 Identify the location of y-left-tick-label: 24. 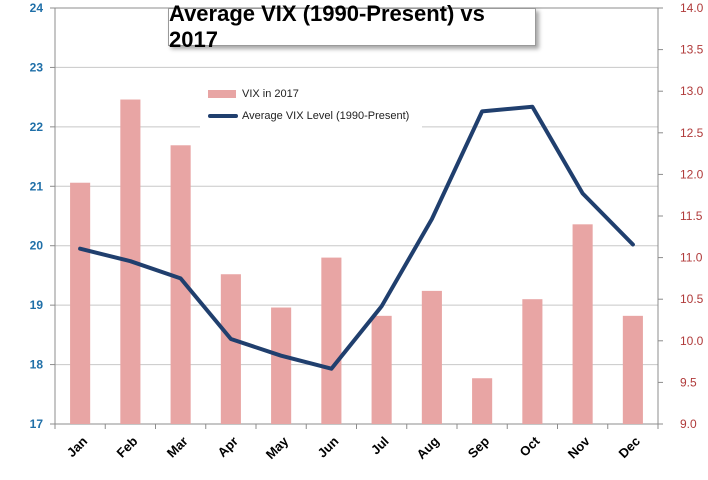
(37, 8).